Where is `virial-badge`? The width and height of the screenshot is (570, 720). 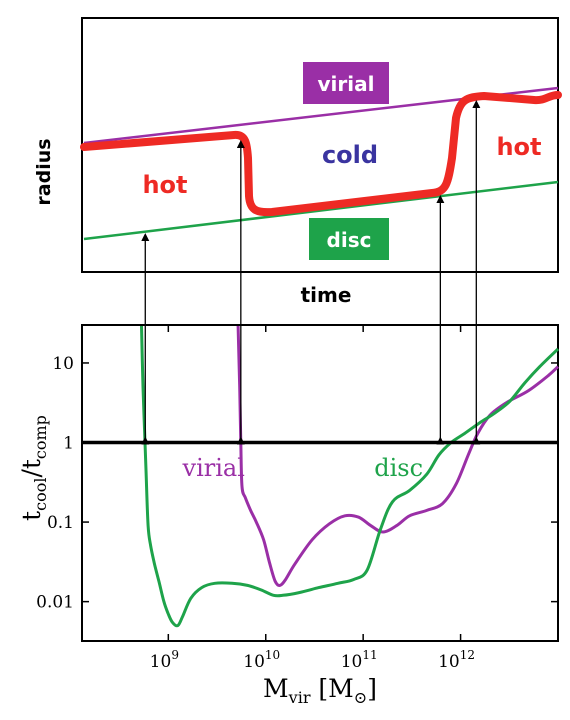 virial-badge is located at coordinates (346, 83).